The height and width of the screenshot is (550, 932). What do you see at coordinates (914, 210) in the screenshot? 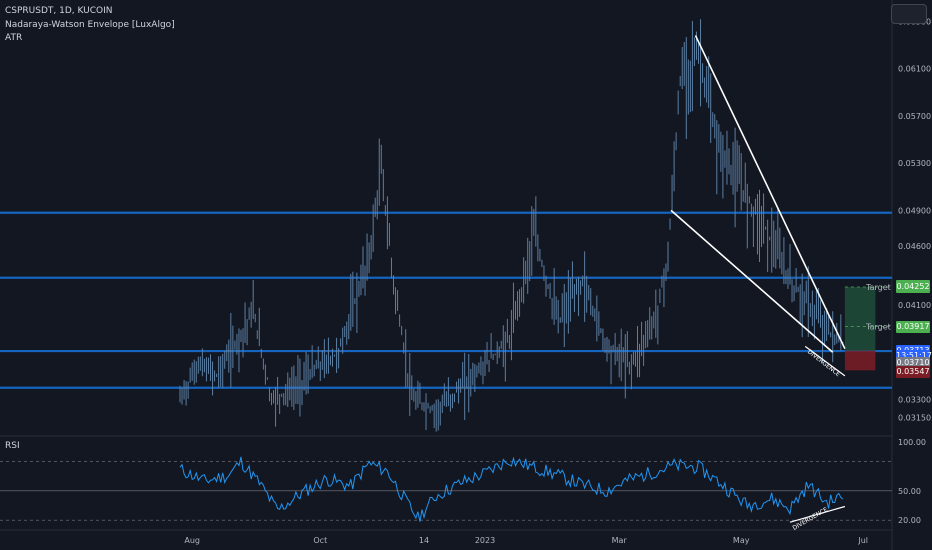
I see `price-tick-label: 0.04900` at bounding box center [914, 210].